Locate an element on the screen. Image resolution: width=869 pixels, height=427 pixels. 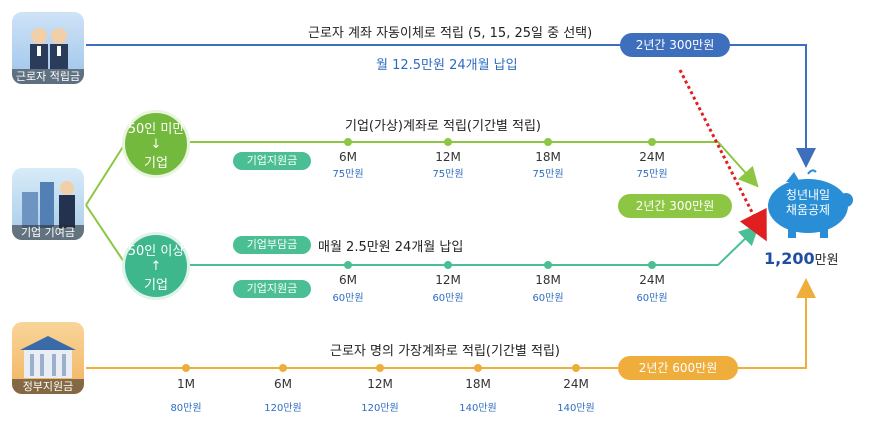
company-large-circle: 50인 이상↑ 기업 is located at coordinates (156, 266).